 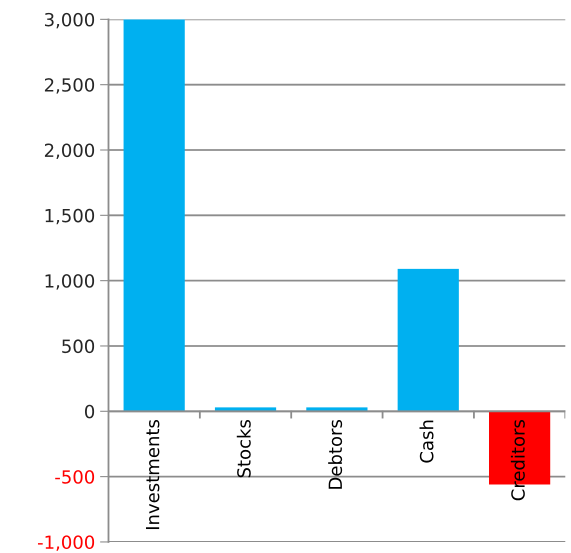 What do you see at coordinates (153, 475) in the screenshot?
I see `x-tick-label: Investments` at bounding box center [153, 475].